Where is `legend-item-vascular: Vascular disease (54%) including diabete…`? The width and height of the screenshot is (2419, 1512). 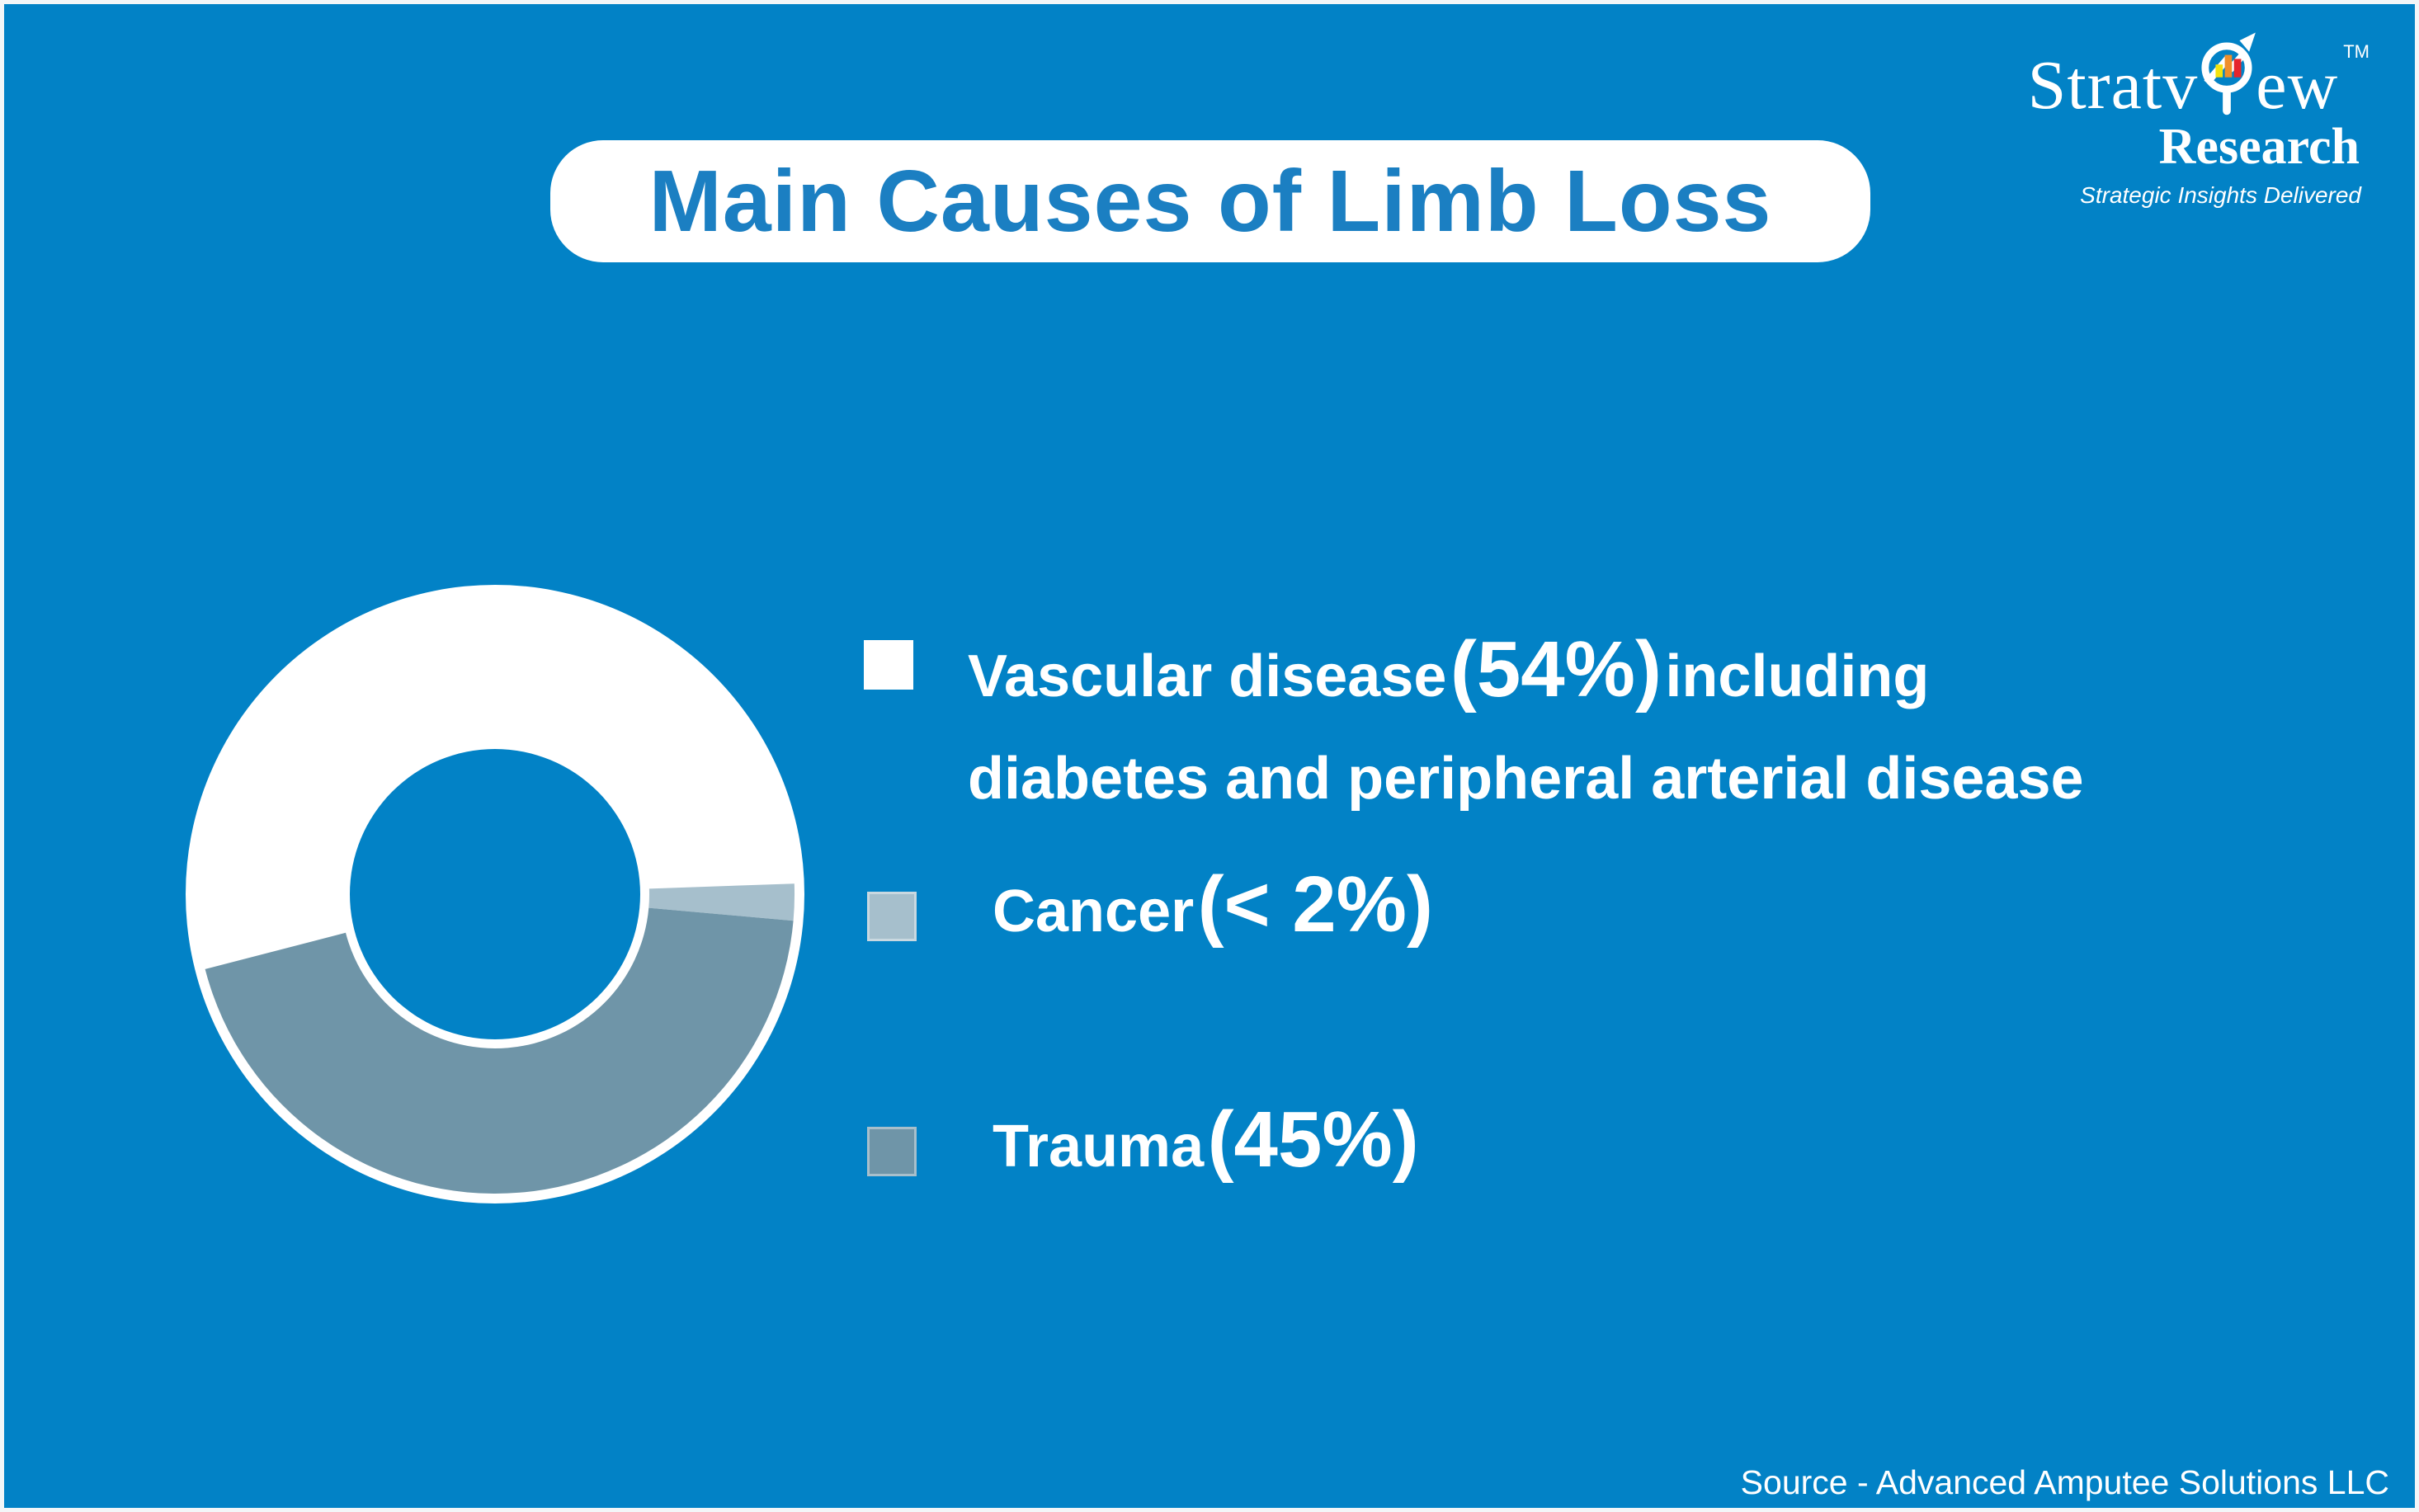 legend-item-vascular: Vascular disease (54%) including diabete… is located at coordinates (1474, 732).